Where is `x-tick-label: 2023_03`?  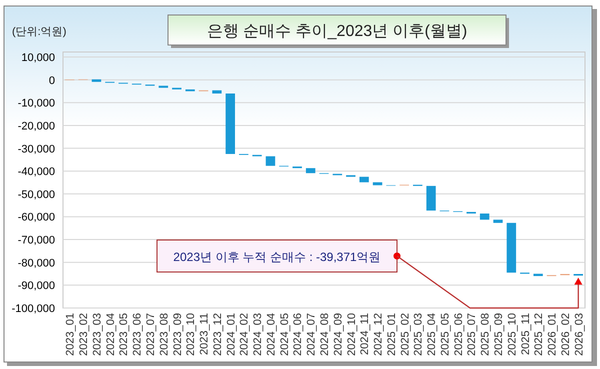 x-tick-label: 2023_03 is located at coordinates (97, 334).